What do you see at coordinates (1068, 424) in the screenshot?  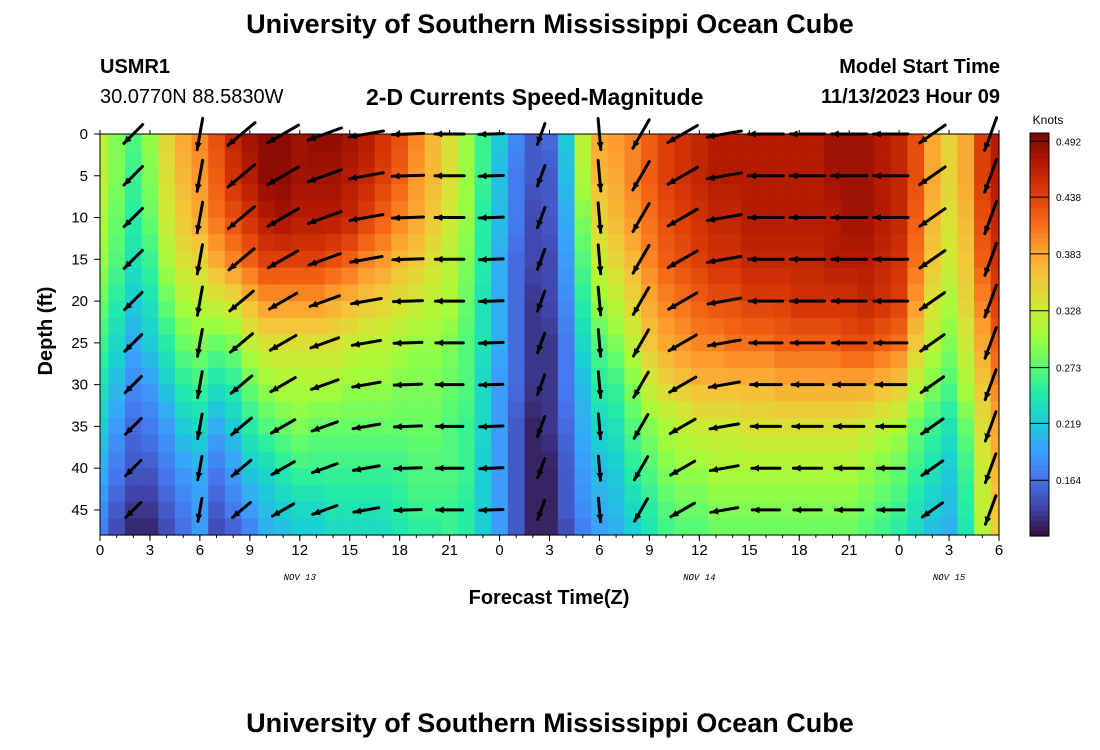 I see `colorbar-tick-label: 0.219` at bounding box center [1068, 424].